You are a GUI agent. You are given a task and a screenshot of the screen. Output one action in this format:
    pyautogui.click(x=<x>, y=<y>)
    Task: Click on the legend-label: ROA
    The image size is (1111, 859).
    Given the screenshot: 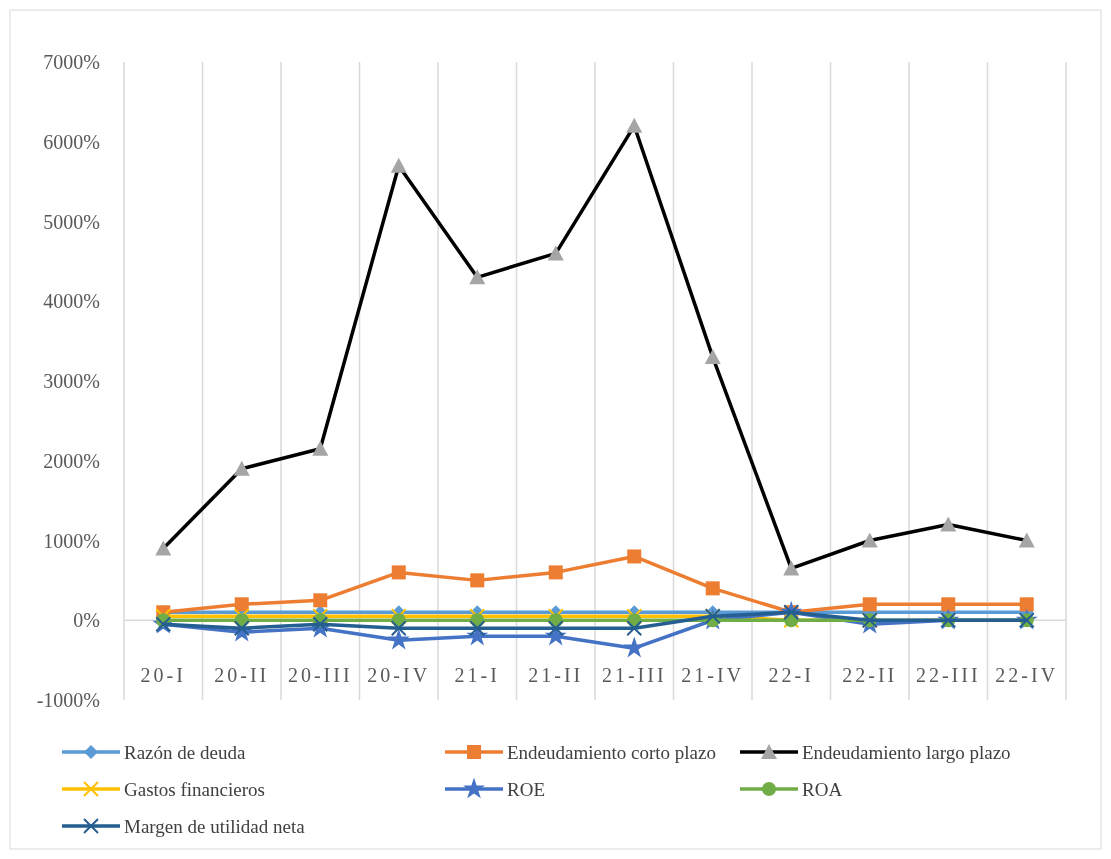 What is the action you would take?
    pyautogui.click(x=822, y=789)
    